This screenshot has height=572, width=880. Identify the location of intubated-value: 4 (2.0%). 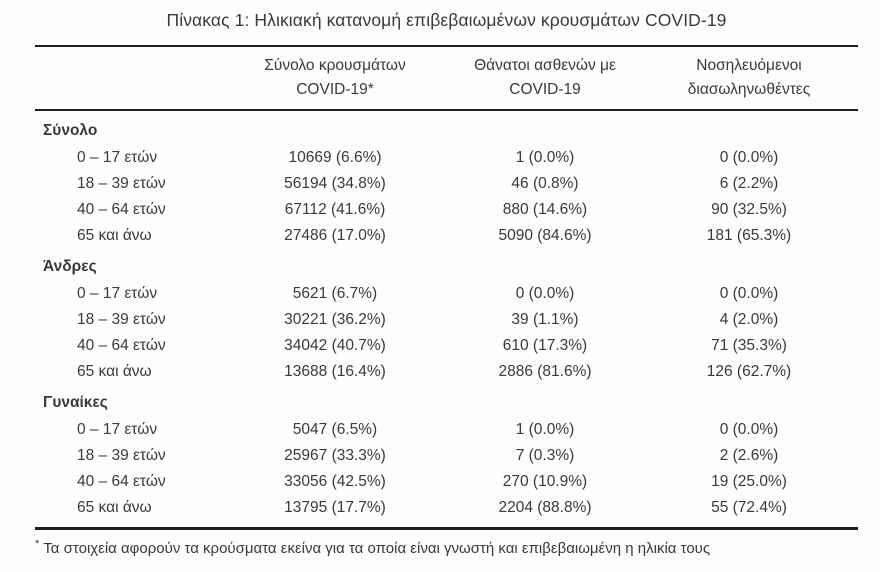
(749, 319).